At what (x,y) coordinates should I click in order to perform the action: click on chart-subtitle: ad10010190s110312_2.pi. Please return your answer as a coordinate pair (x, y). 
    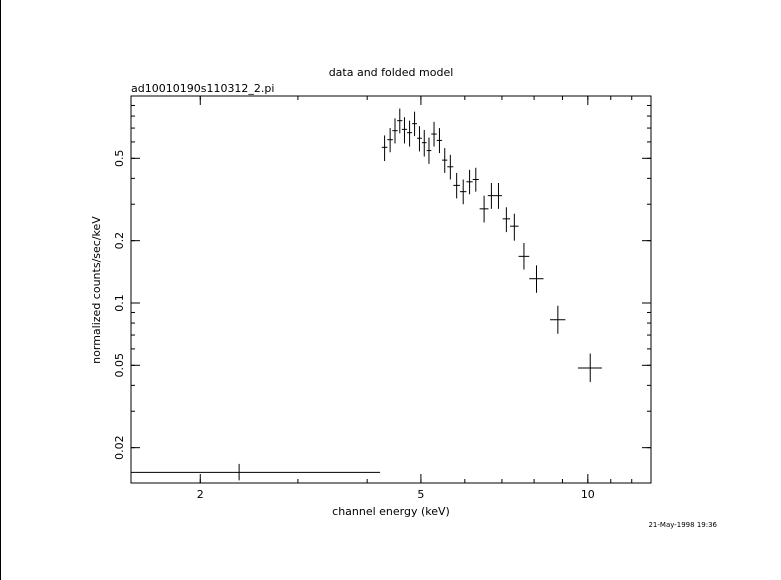
    Looking at the image, I should click on (202, 88).